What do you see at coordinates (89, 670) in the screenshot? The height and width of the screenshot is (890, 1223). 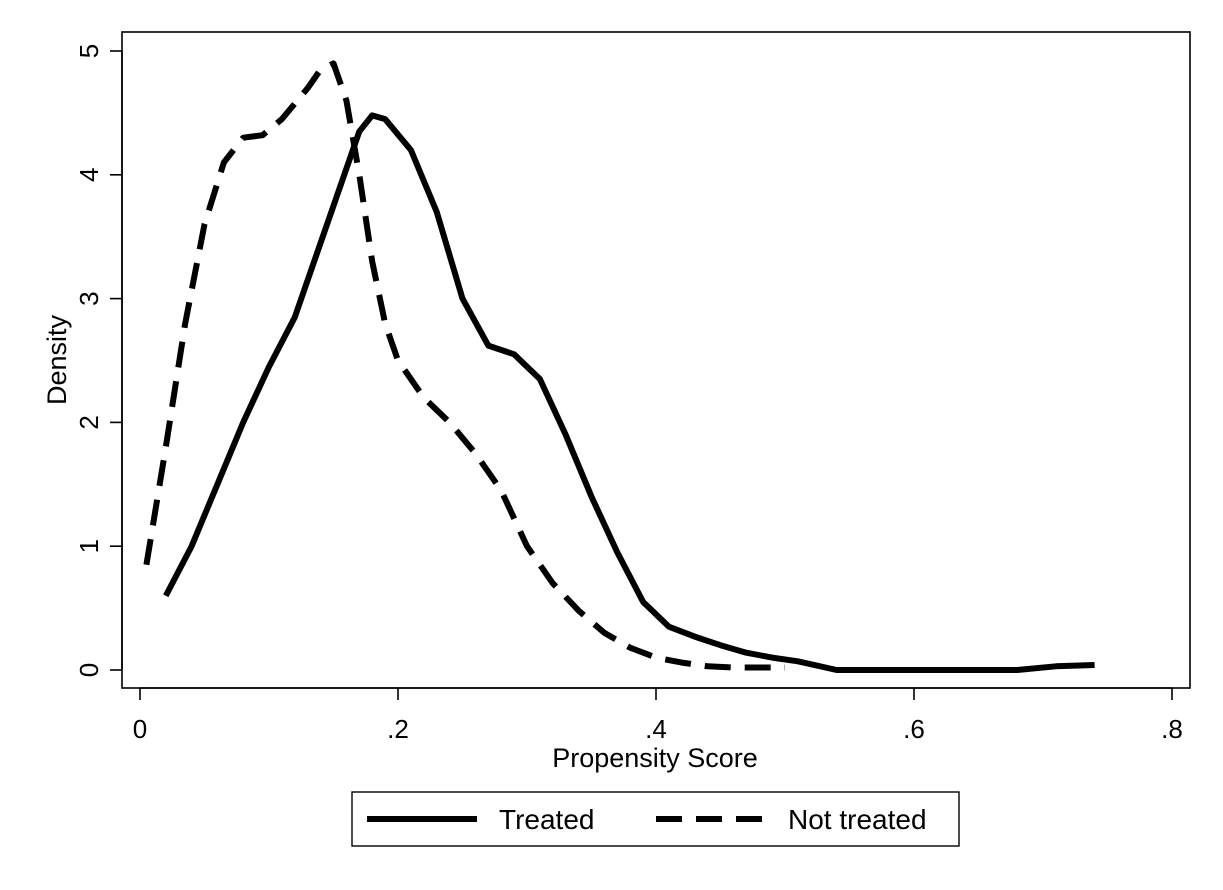 I see `y-tick-label: 0` at bounding box center [89, 670].